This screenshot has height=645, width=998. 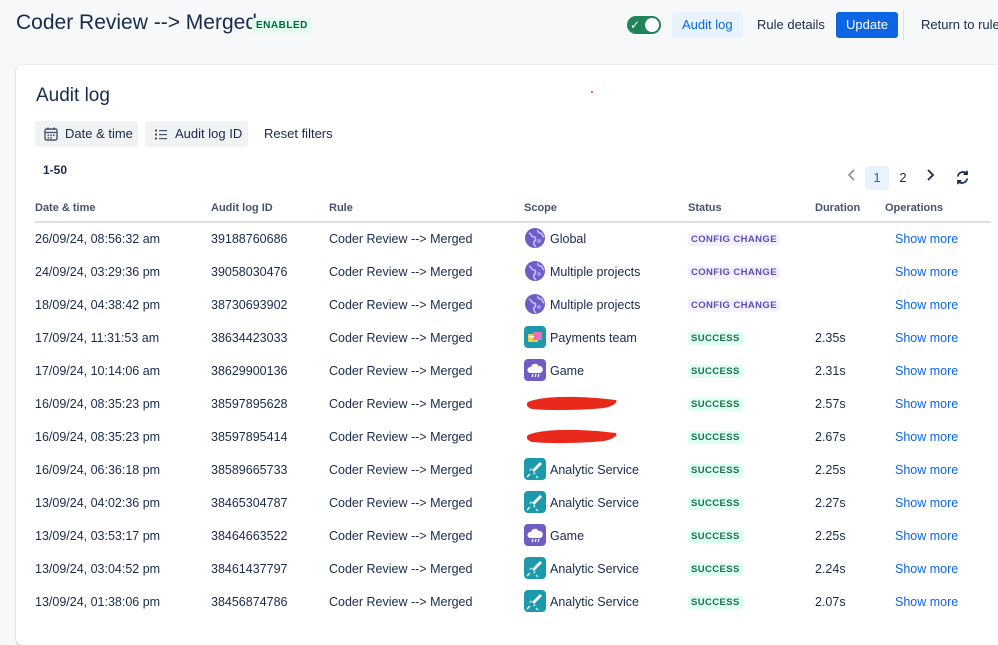 I want to click on date-cell: 13/09/24, 04:02:36 pm, so click(x=98, y=503).